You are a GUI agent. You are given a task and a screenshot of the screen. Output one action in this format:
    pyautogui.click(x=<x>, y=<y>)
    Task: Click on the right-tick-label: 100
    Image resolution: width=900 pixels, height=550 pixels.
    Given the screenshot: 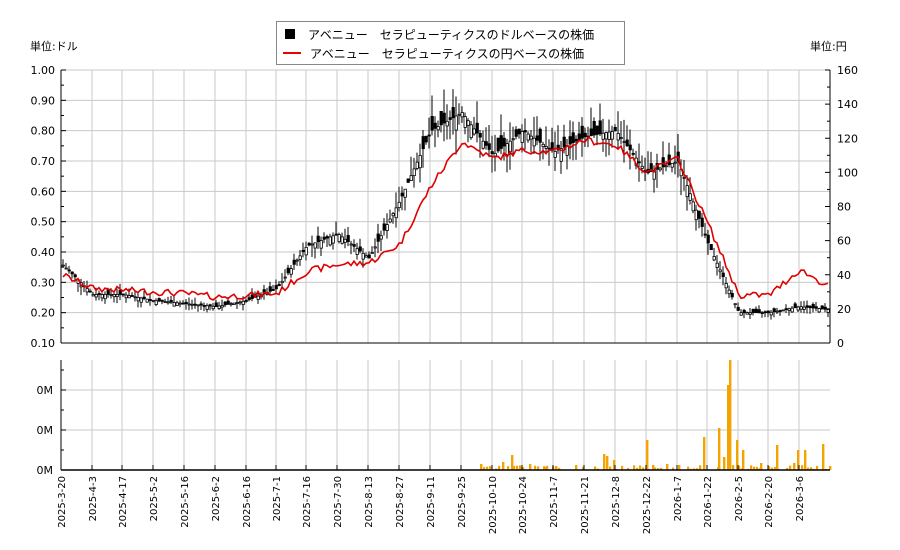 What is the action you would take?
    pyautogui.click(x=847, y=172)
    